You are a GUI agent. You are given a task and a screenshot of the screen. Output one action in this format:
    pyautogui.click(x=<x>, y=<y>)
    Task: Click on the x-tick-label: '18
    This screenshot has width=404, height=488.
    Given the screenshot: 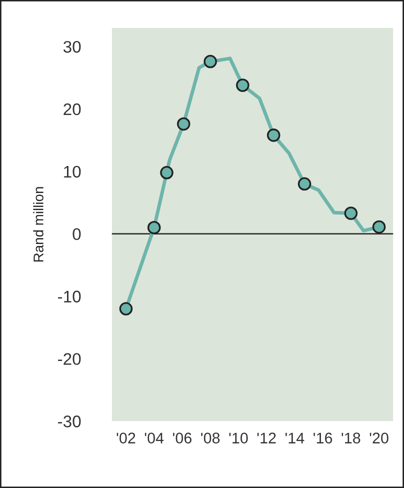 What is the action you would take?
    pyautogui.click(x=351, y=438)
    